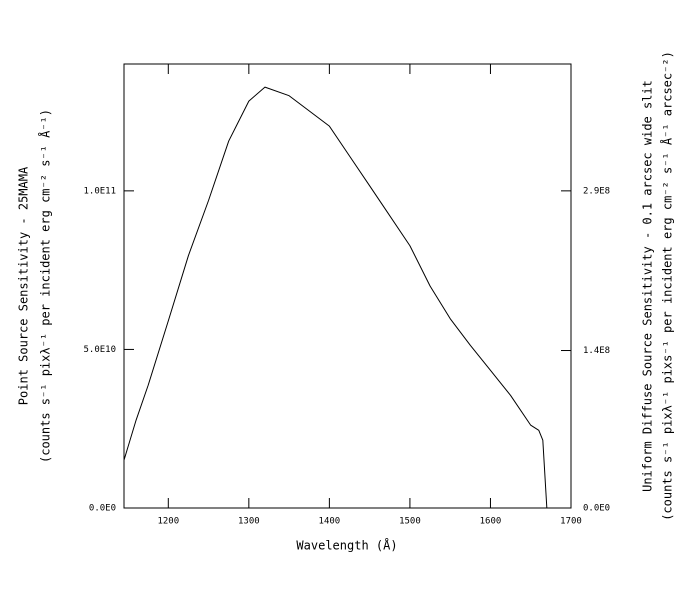  Describe the element at coordinates (346, 545) in the screenshot. I see `x-axis-label: Wavelength (Å)` at that location.